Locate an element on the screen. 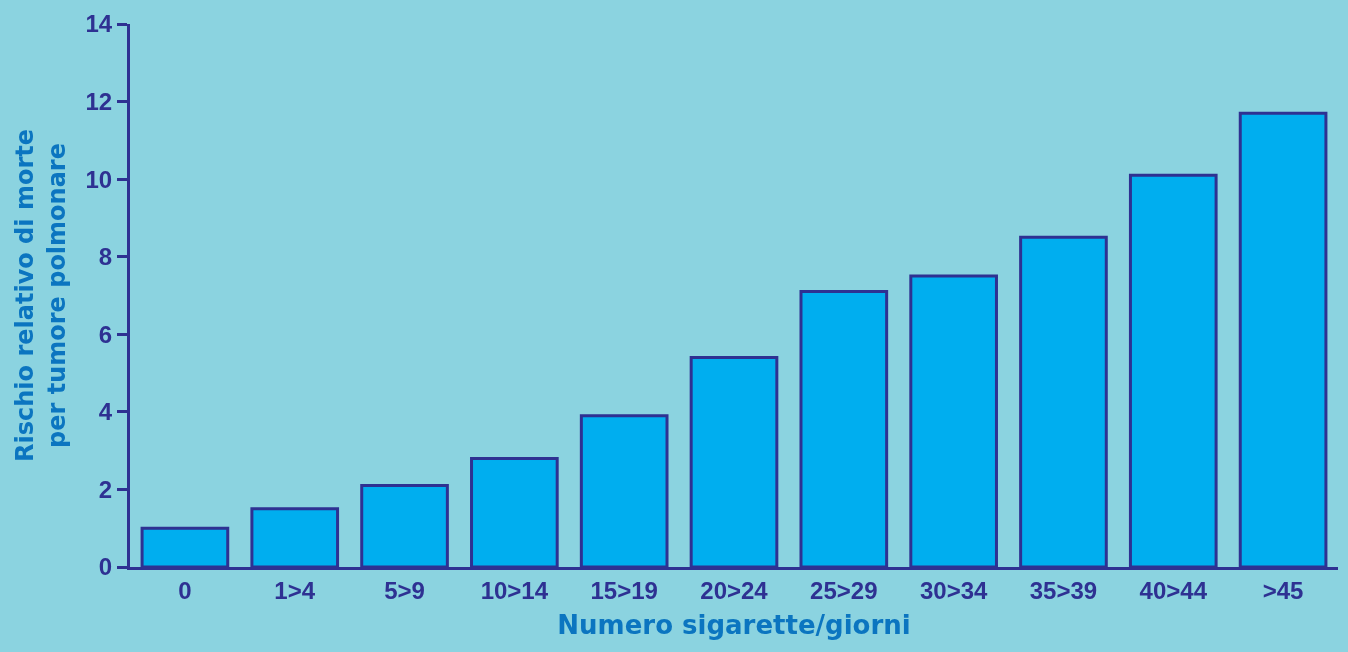 The width and height of the screenshot is (1348, 652). y-tick-label: 6 is located at coordinates (105, 334).